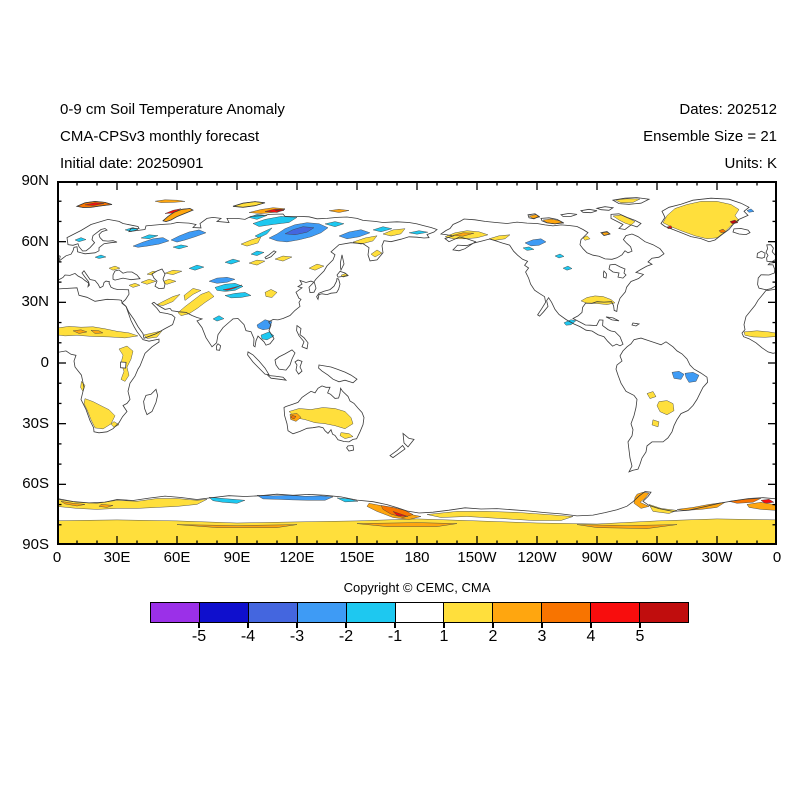 The image size is (800, 800). Describe the element at coordinates (44, 362) in the screenshot. I see `y-axis-label-0: 0` at that location.